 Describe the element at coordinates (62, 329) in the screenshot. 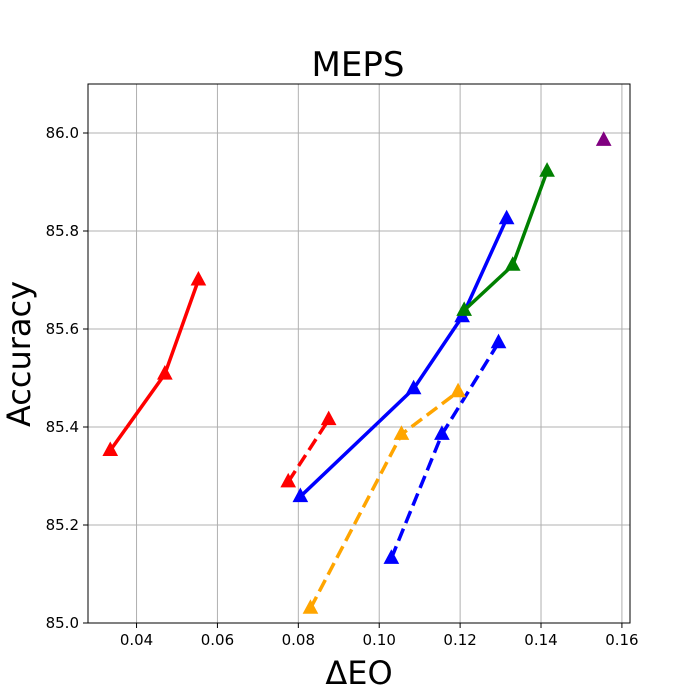

I see `y-tick-label: 85.6` at that location.